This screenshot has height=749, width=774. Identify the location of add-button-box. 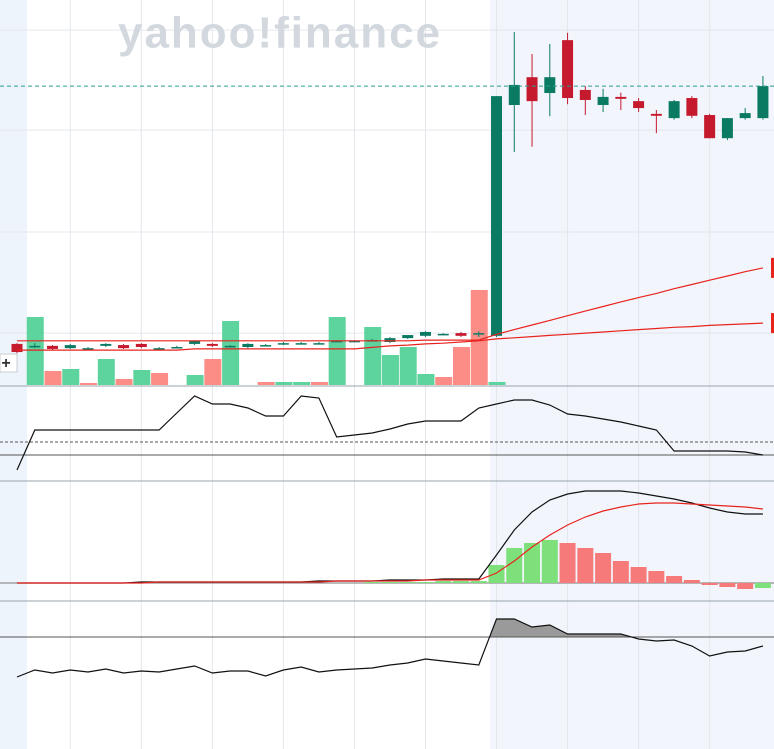
(9, 363).